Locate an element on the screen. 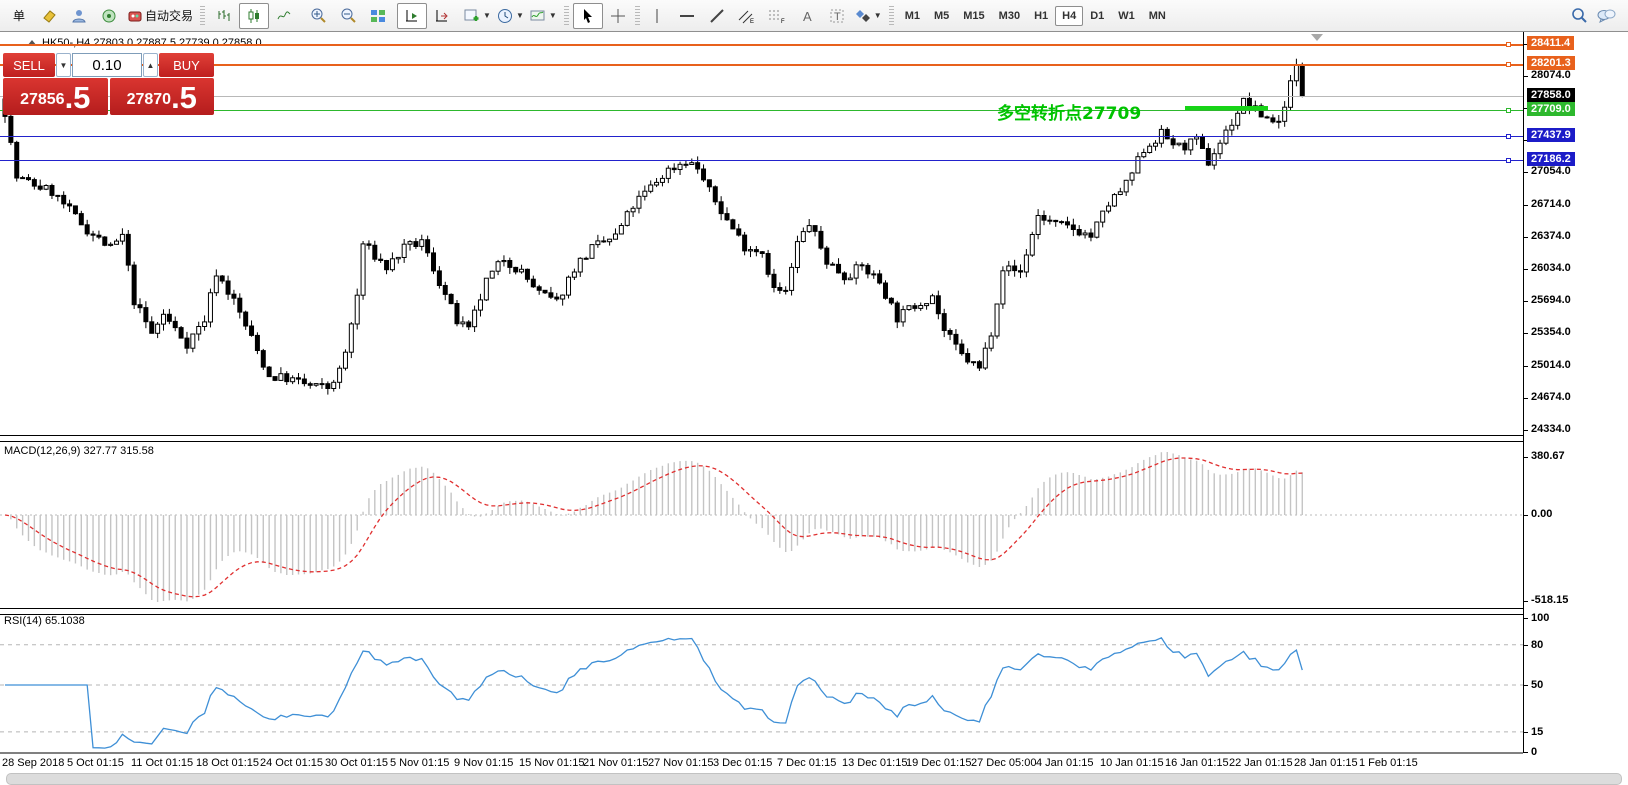 The height and width of the screenshot is (785, 1628). toolbar-group-scroll is located at coordinates (427, 16).